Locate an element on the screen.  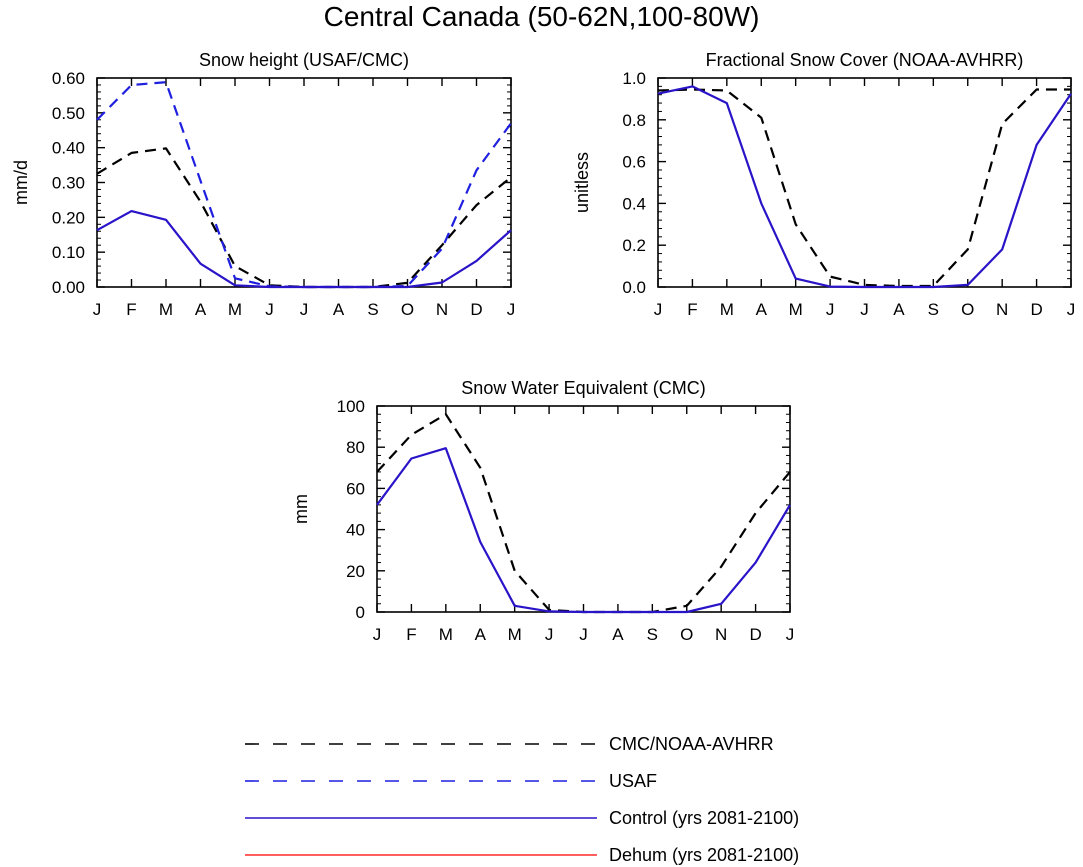
y-axis-label: mm/d is located at coordinates (21, 182).